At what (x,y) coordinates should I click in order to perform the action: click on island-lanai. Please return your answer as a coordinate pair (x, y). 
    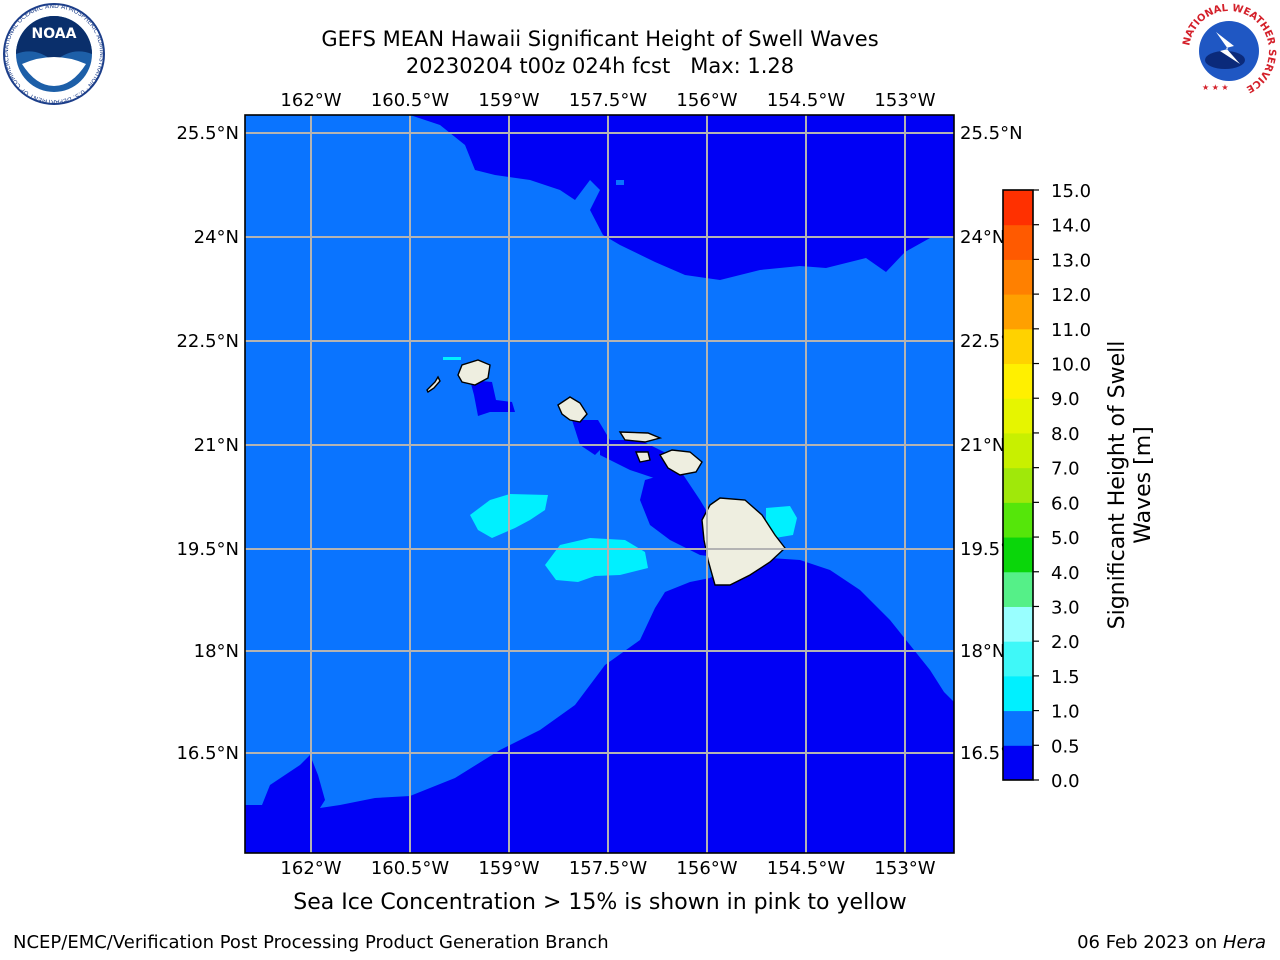
    Looking at the image, I should click on (642, 457).